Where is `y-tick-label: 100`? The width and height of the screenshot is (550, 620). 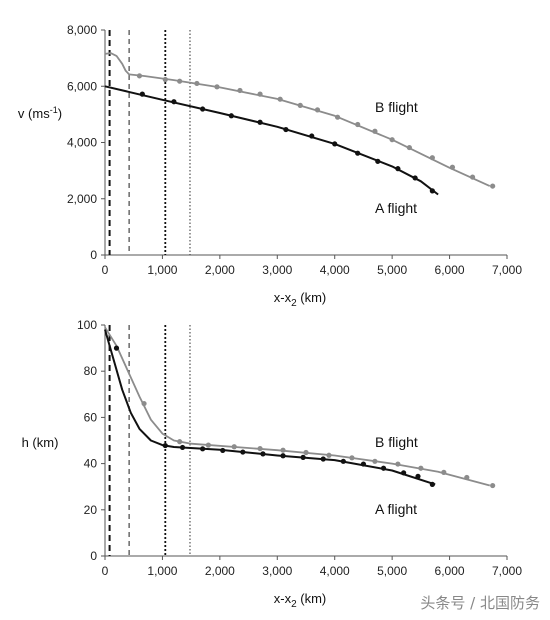
y-tick-label: 100 is located at coordinates (87, 325).